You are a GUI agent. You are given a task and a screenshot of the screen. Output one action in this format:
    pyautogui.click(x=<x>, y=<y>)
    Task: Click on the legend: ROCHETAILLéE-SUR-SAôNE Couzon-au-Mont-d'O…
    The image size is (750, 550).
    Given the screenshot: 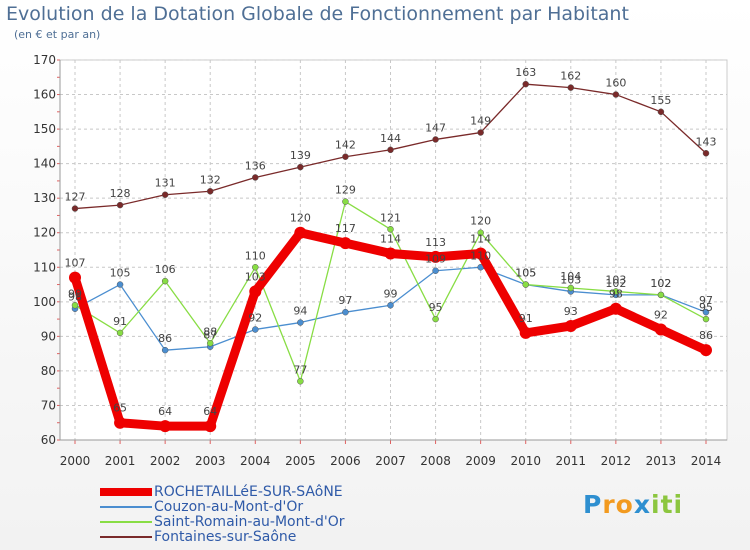 What is the action you would take?
    pyautogui.click(x=222, y=514)
    